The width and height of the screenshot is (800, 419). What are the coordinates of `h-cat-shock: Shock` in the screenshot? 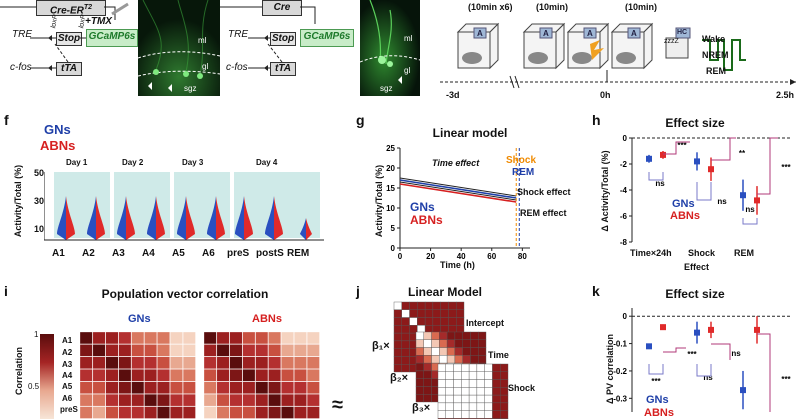 It's located at (702, 253).